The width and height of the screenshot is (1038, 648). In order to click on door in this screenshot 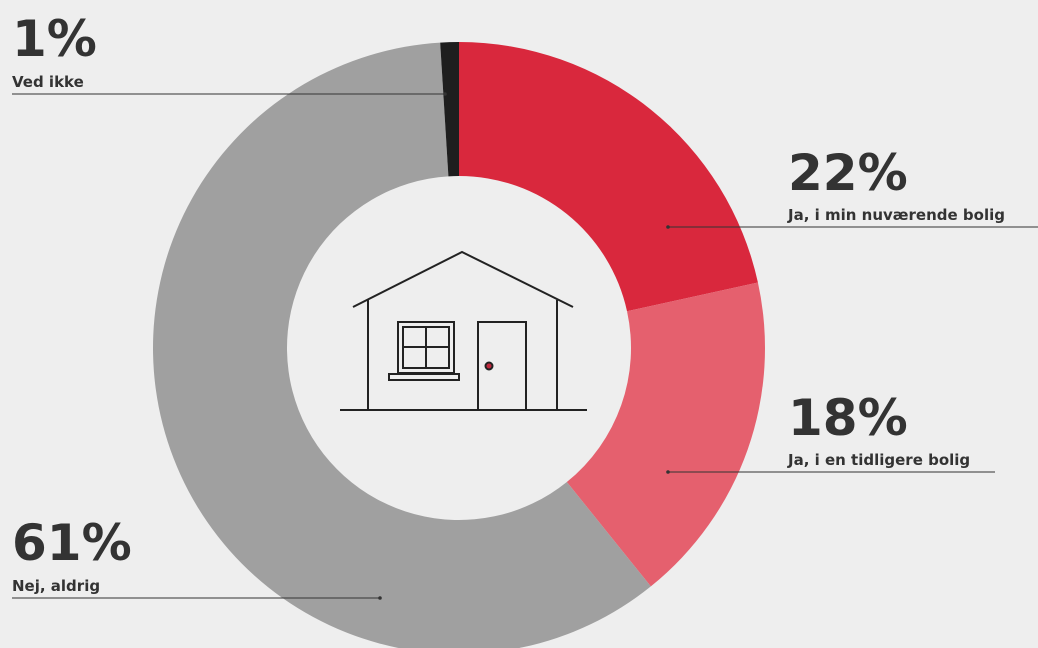, I will do `click(502, 366)`.